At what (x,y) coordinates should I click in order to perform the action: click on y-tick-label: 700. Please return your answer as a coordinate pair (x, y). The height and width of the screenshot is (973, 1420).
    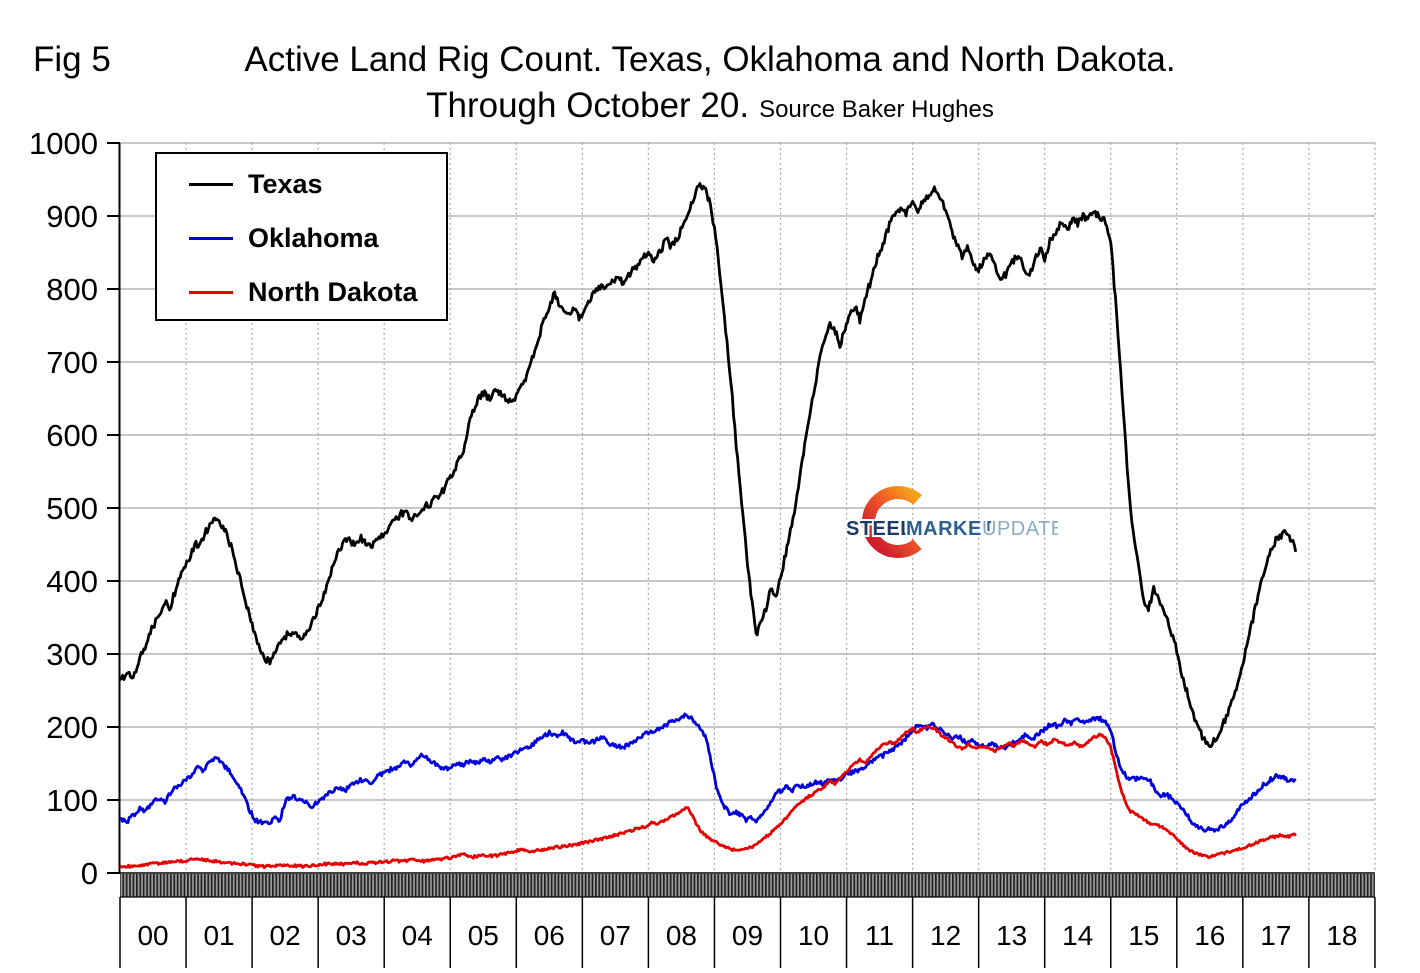
    Looking at the image, I should click on (72, 362).